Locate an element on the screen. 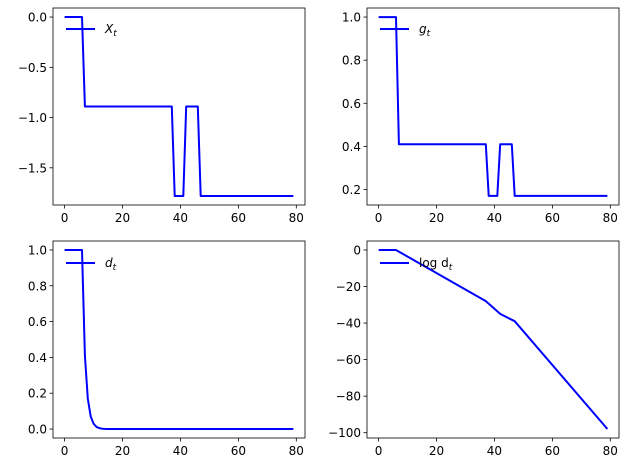 The image size is (629, 470). series-line-d is located at coordinates (179, 339).